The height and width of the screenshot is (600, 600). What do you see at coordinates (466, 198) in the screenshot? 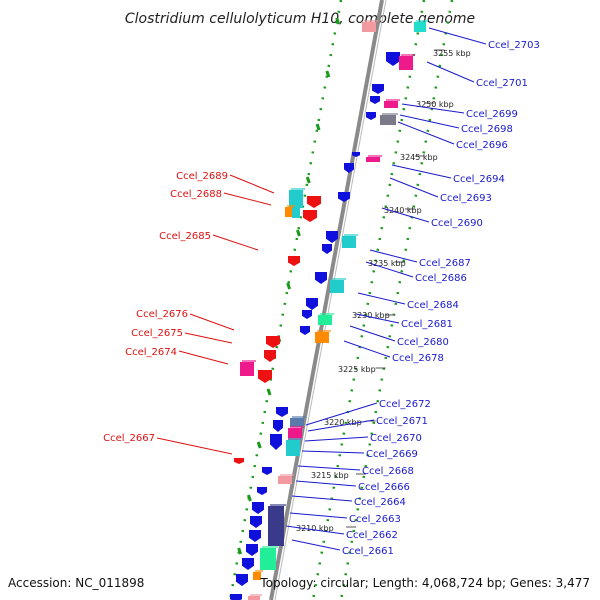
I see `gene-label-right: Ccel_2693` at bounding box center [466, 198].